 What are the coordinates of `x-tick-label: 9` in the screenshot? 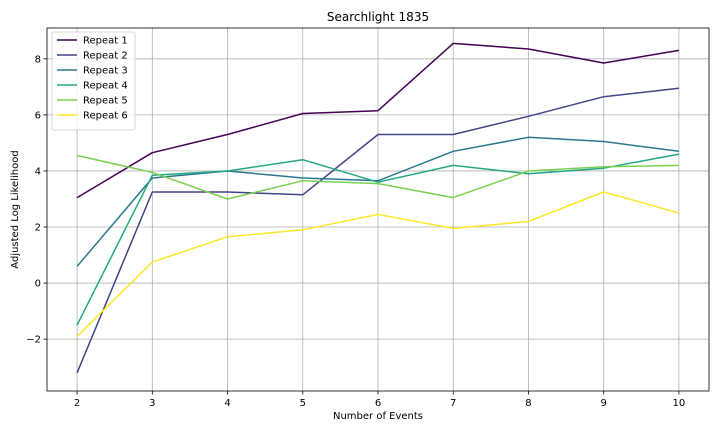 It's located at (603, 403).